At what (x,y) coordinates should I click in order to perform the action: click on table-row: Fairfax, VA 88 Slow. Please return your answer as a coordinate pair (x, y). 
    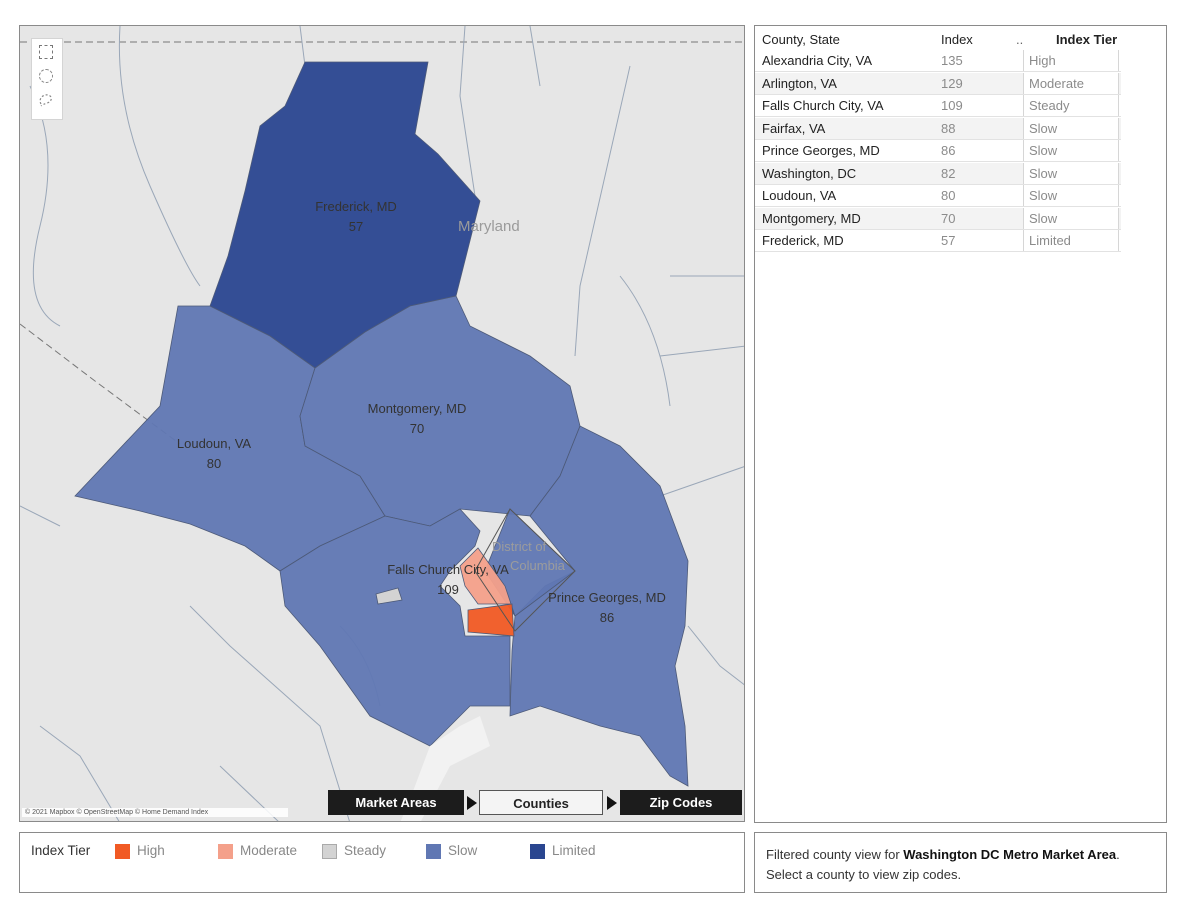
    Looking at the image, I should click on (938, 128).